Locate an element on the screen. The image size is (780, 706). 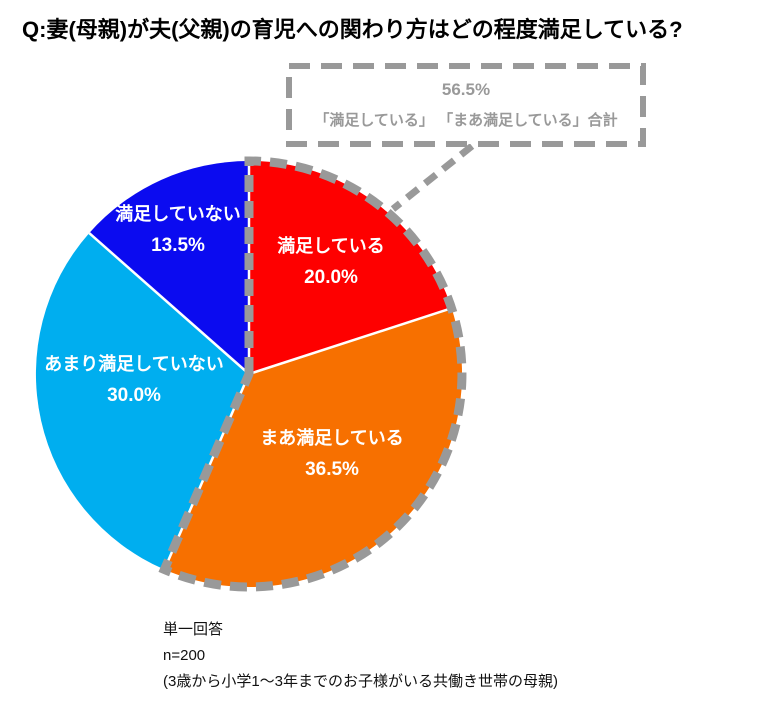
footnote-answer-type: 単一回答 is located at coordinates (193, 629).